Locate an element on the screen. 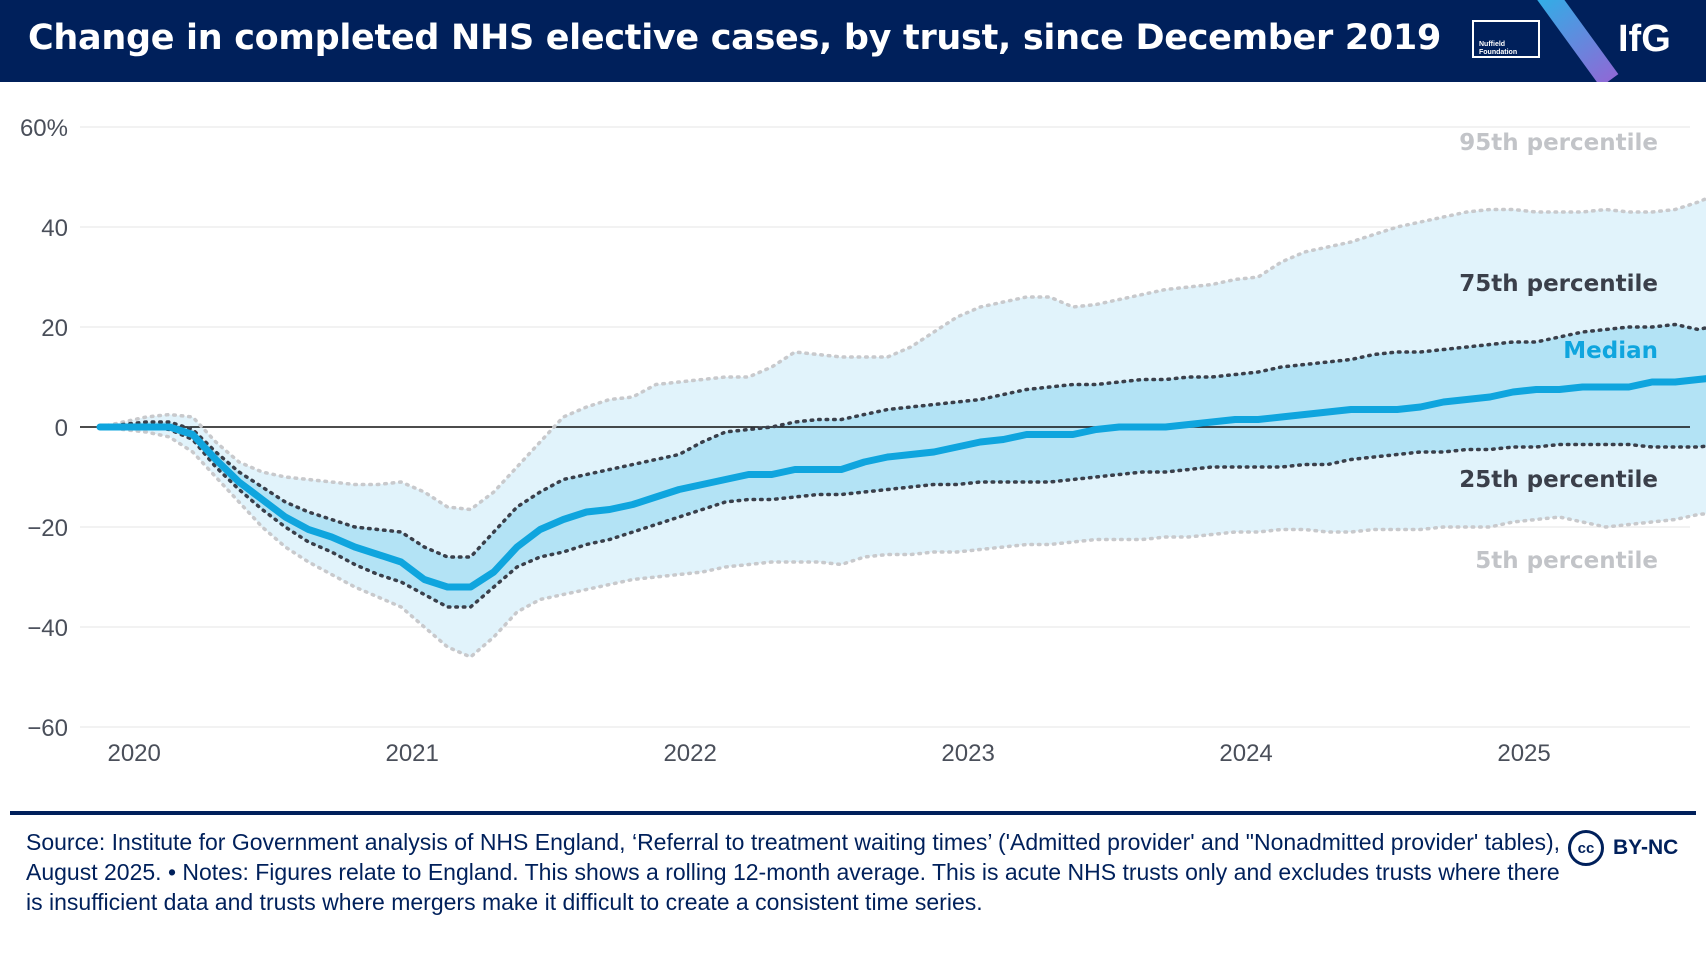 The width and height of the screenshot is (1706, 962). y-tick-label: −40 is located at coordinates (47, 628).